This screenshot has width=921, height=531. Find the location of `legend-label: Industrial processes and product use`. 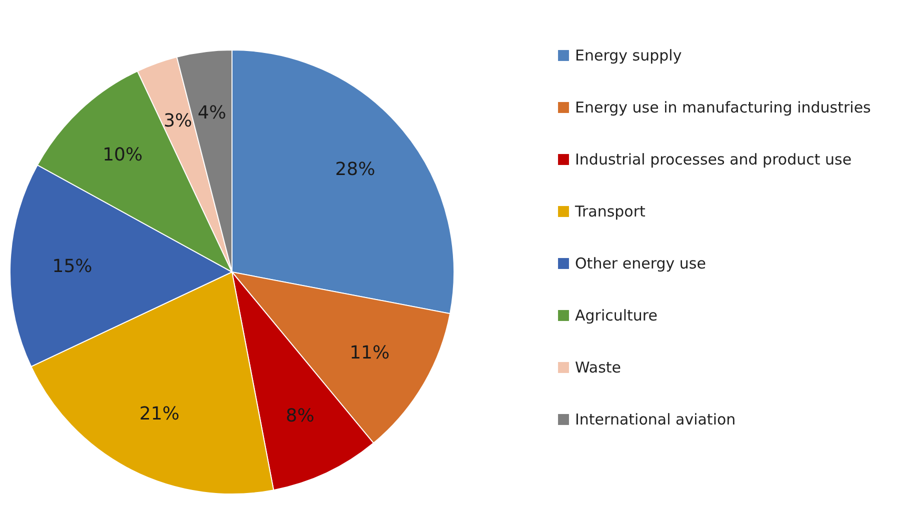

legend-label: Industrial processes and product use is located at coordinates (713, 159).